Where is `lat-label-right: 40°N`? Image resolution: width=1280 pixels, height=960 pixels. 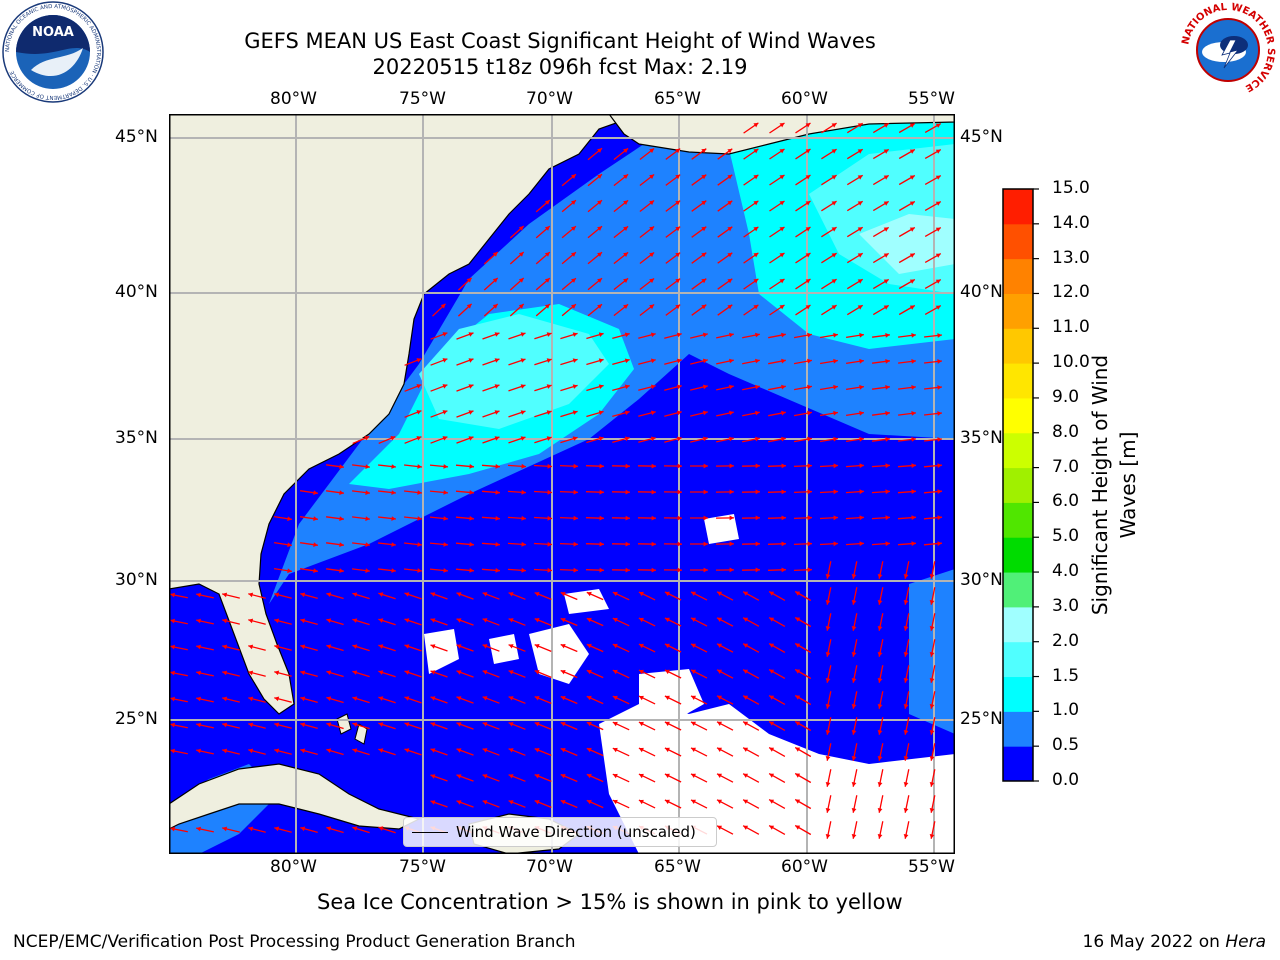
lat-label-right: 40°N is located at coordinates (981, 292).